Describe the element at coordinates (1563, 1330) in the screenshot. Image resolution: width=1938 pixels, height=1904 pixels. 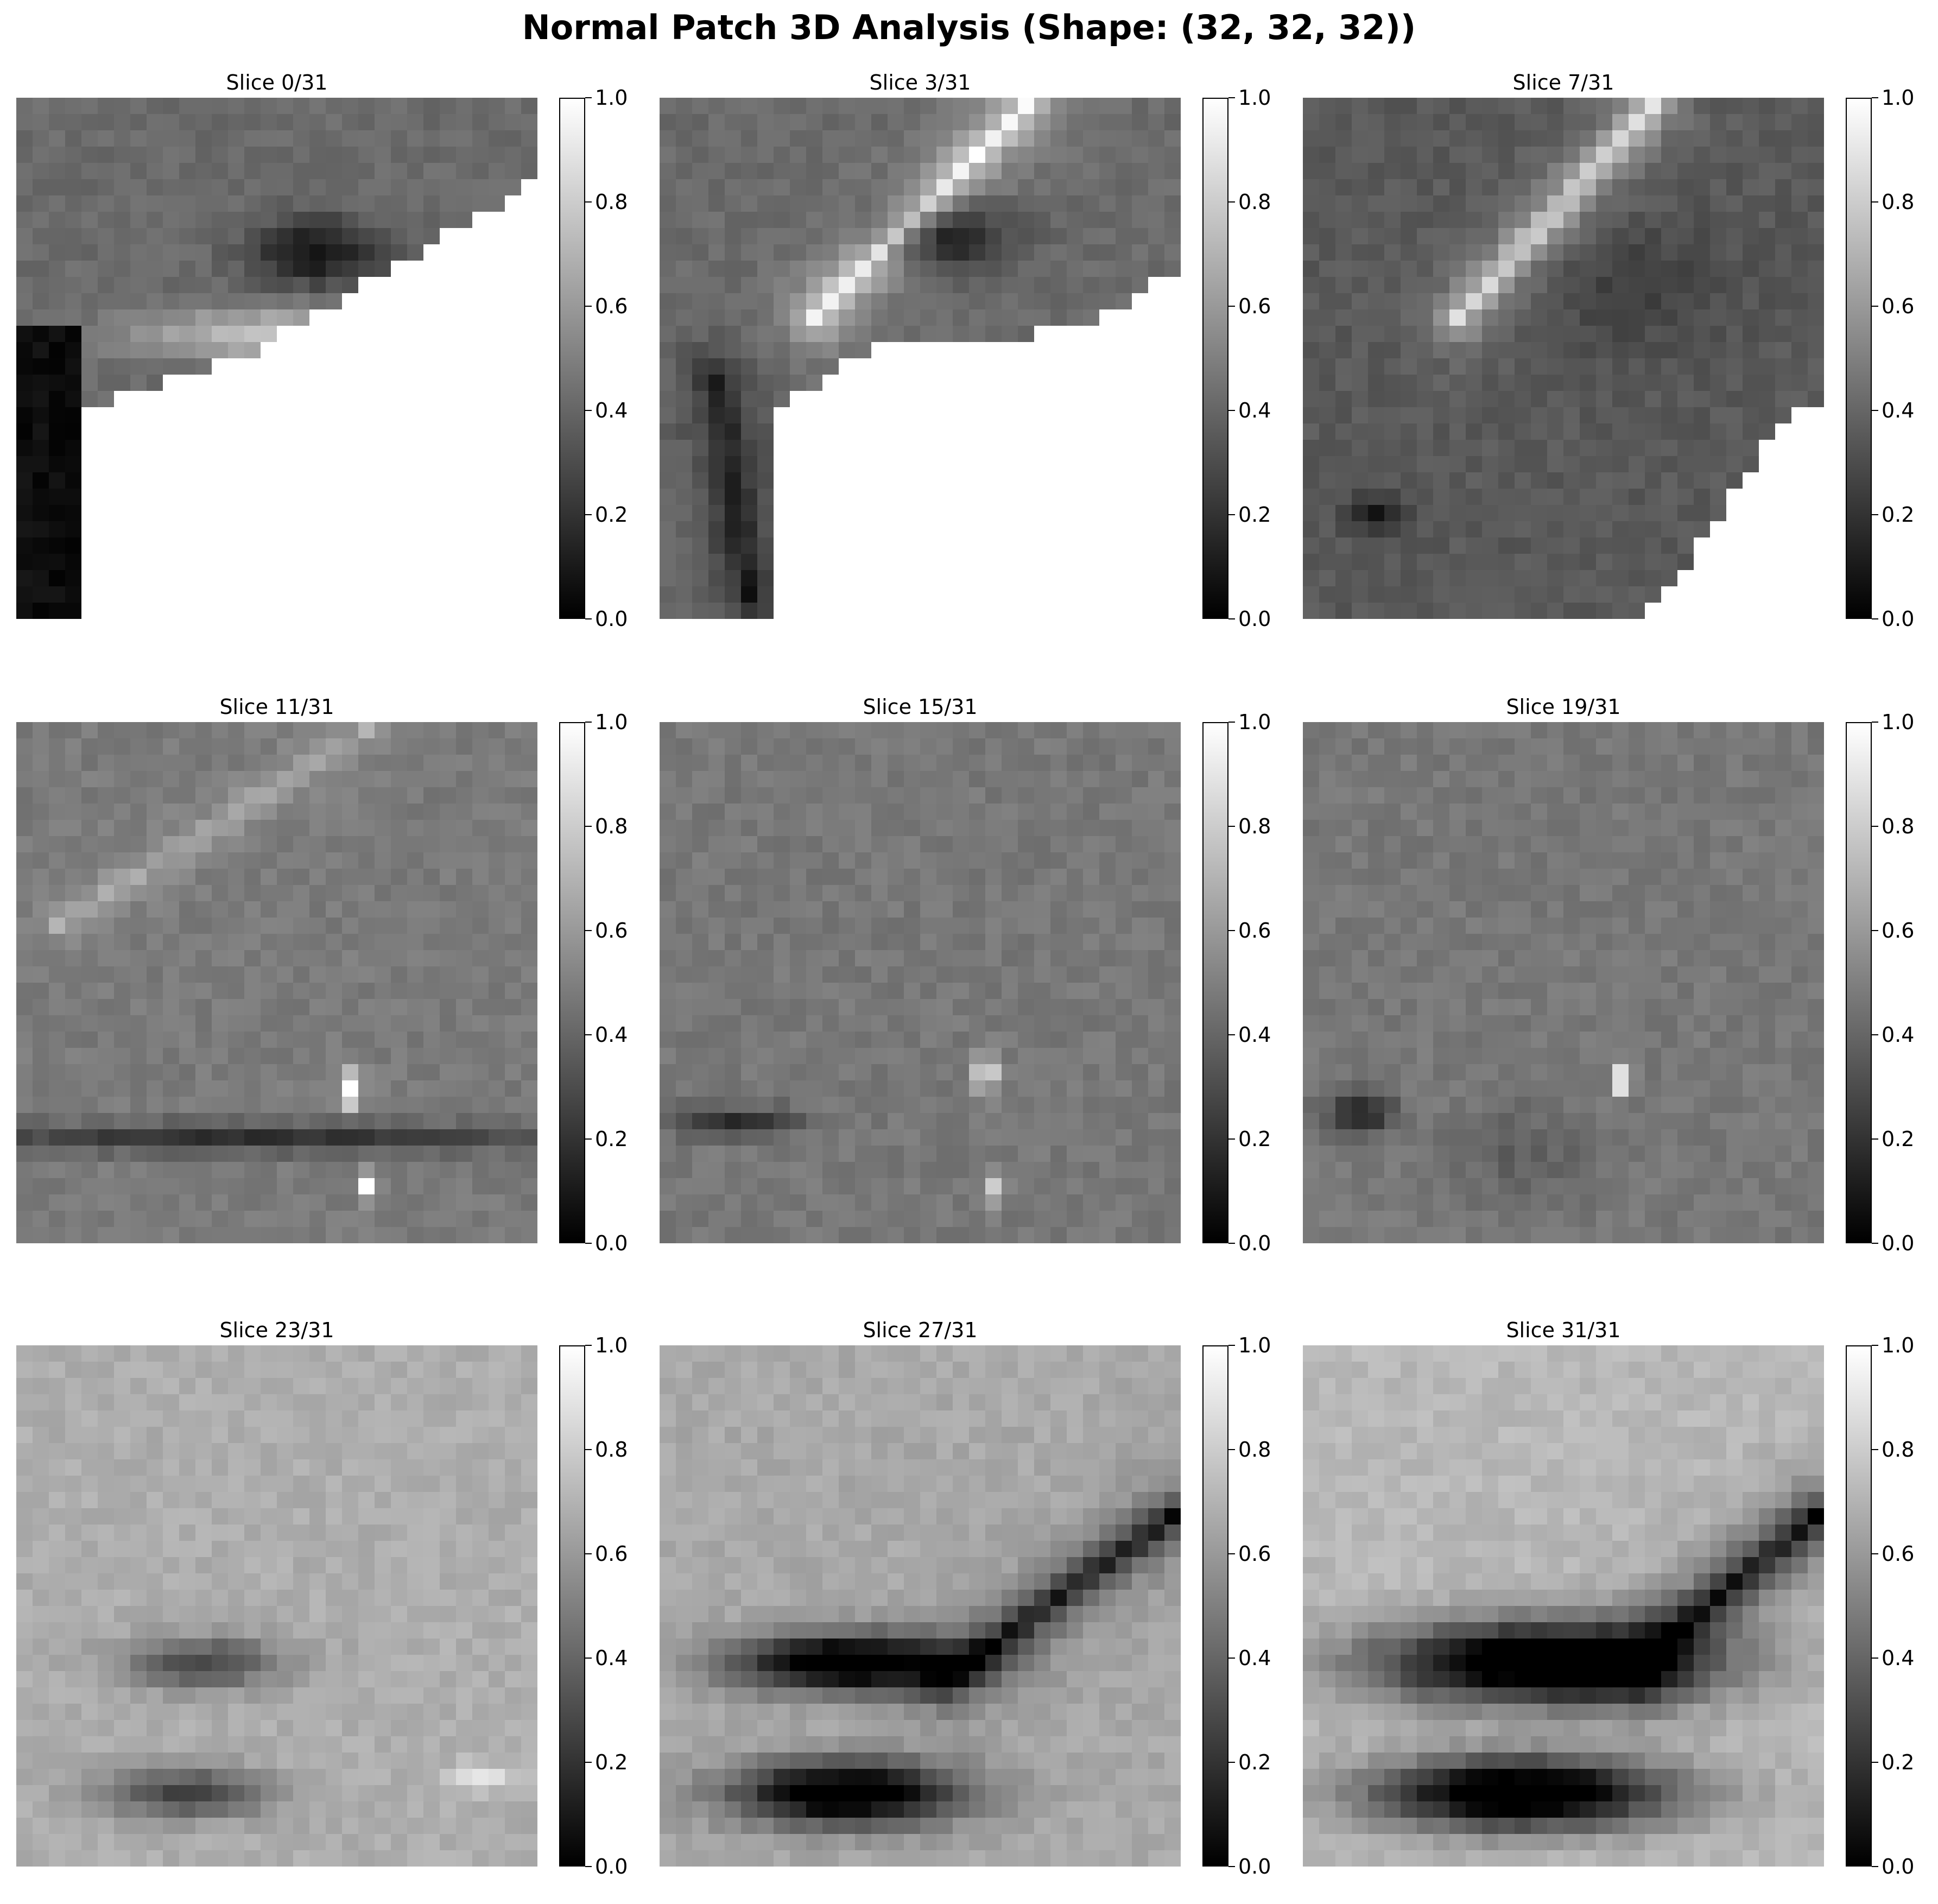
I see `slice-title: Slice 31/31` at that location.